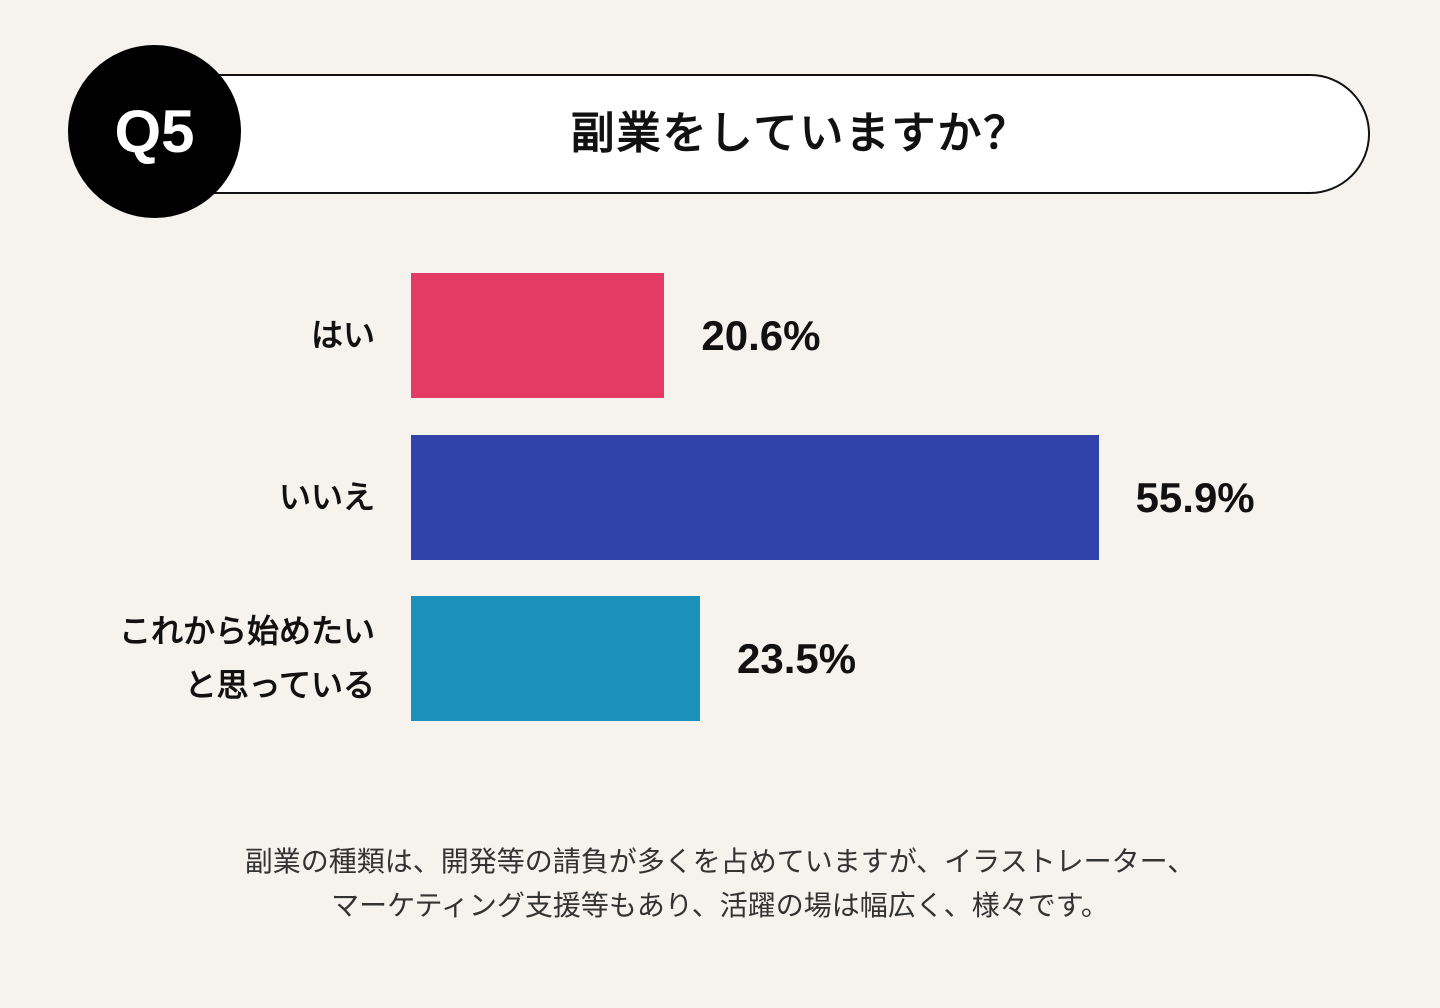 This screenshot has width=1440, height=1008. I want to click on footnote-line-1: 副業の種類は、開発等の請負が多くを占めていますが、イラストレーター、, so click(720, 861).